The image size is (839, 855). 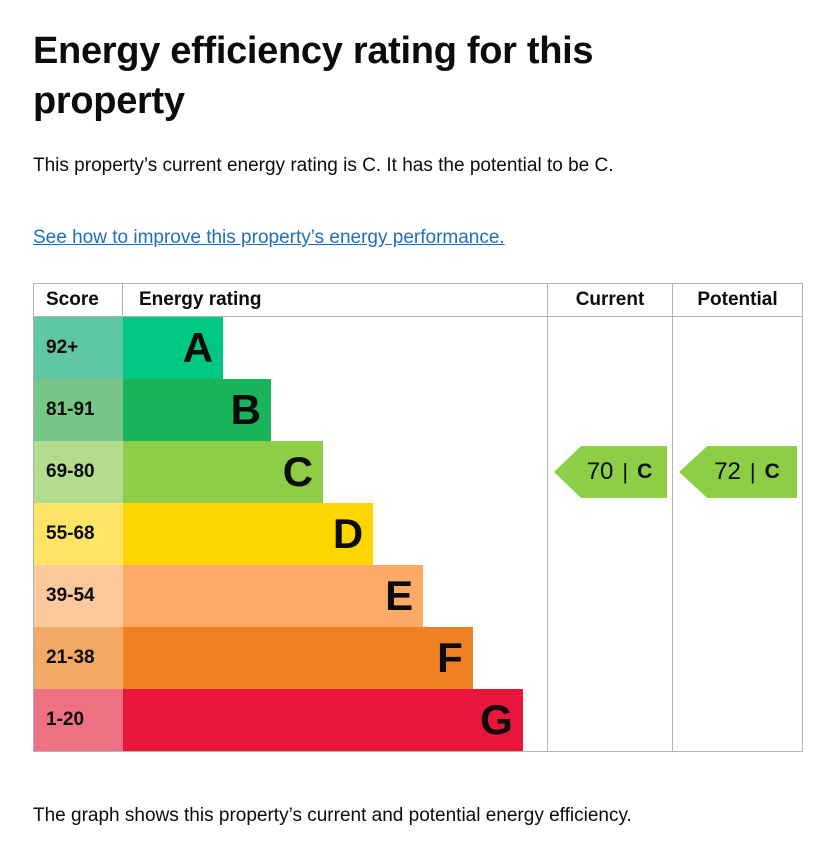 I want to click on epc-band-row-d: 55-68 D, so click(x=418, y=534).